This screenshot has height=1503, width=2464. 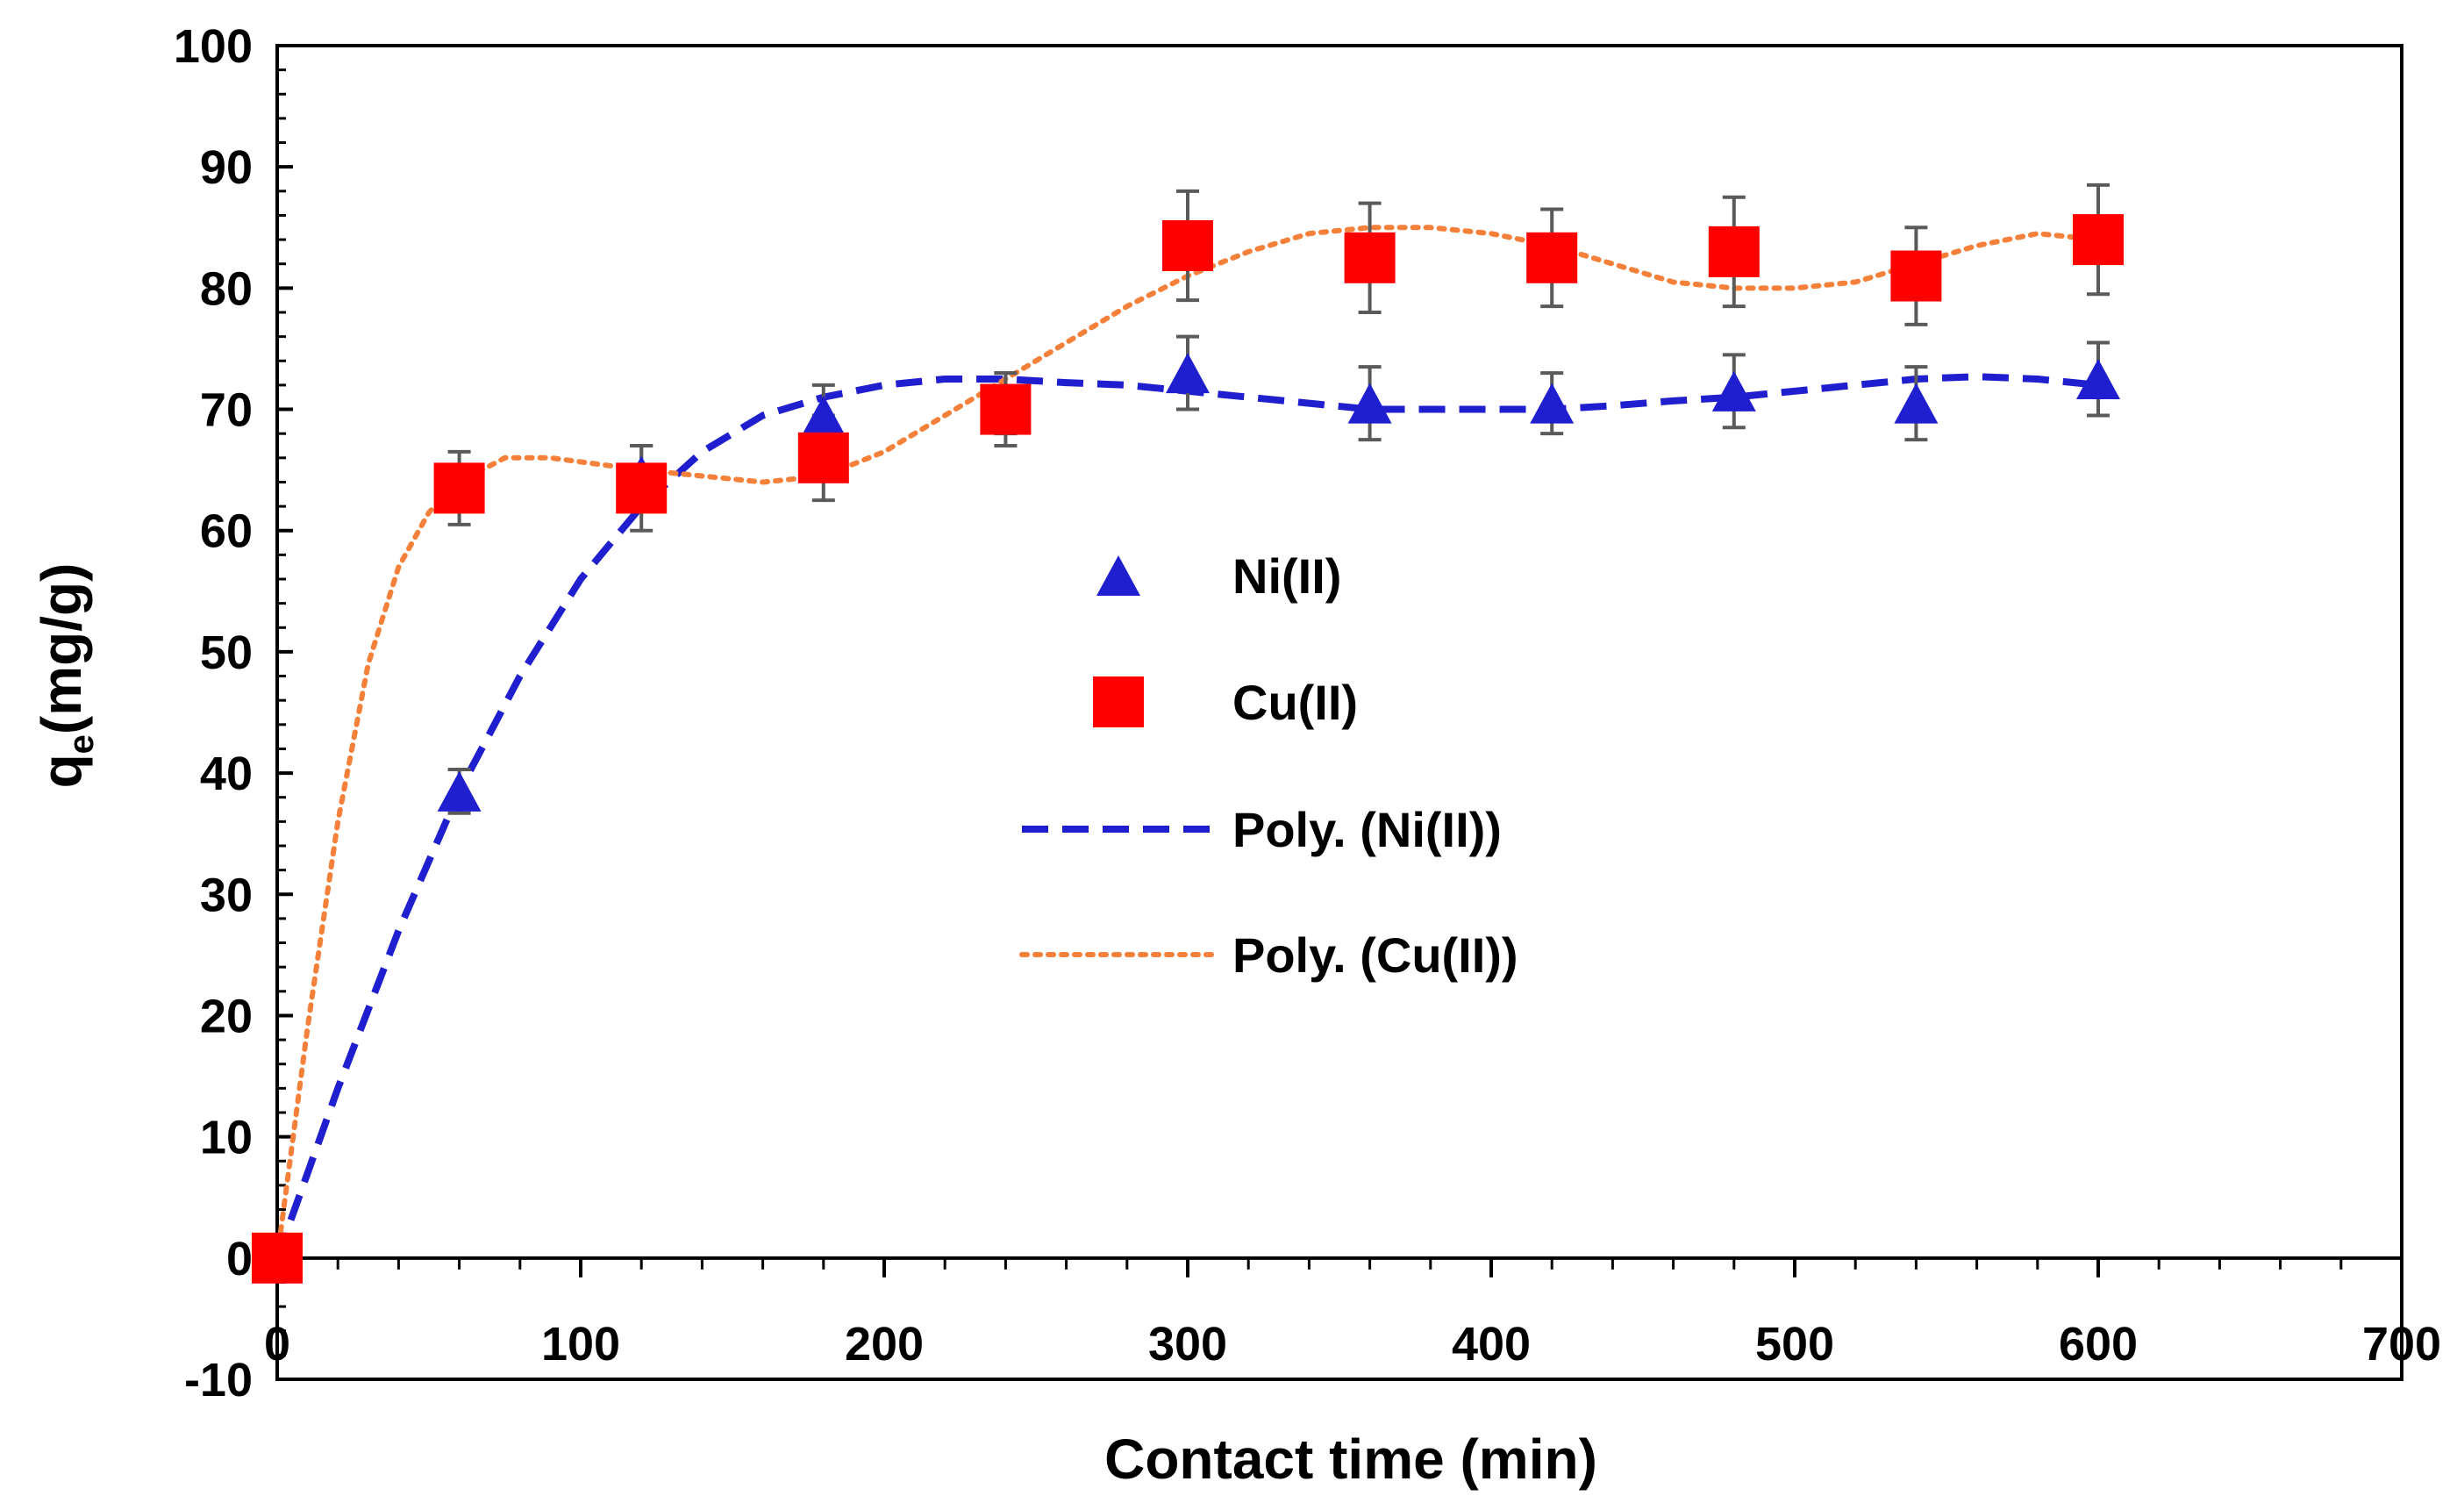 I want to click on y-tick-label: 100, so click(x=214, y=46).